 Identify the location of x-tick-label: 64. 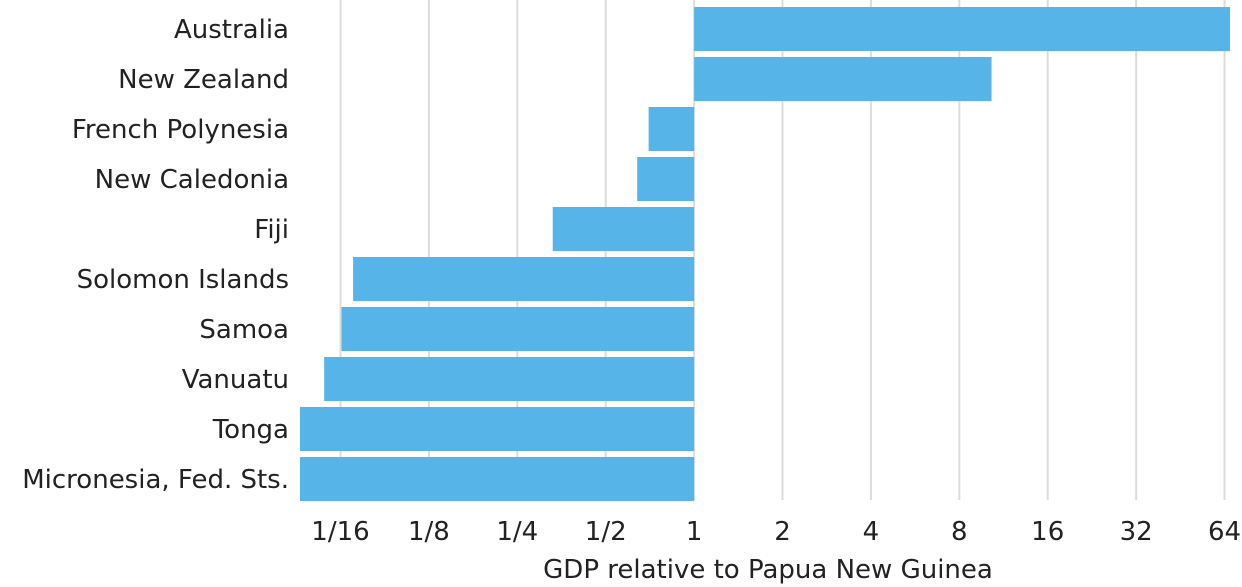
(1224, 532).